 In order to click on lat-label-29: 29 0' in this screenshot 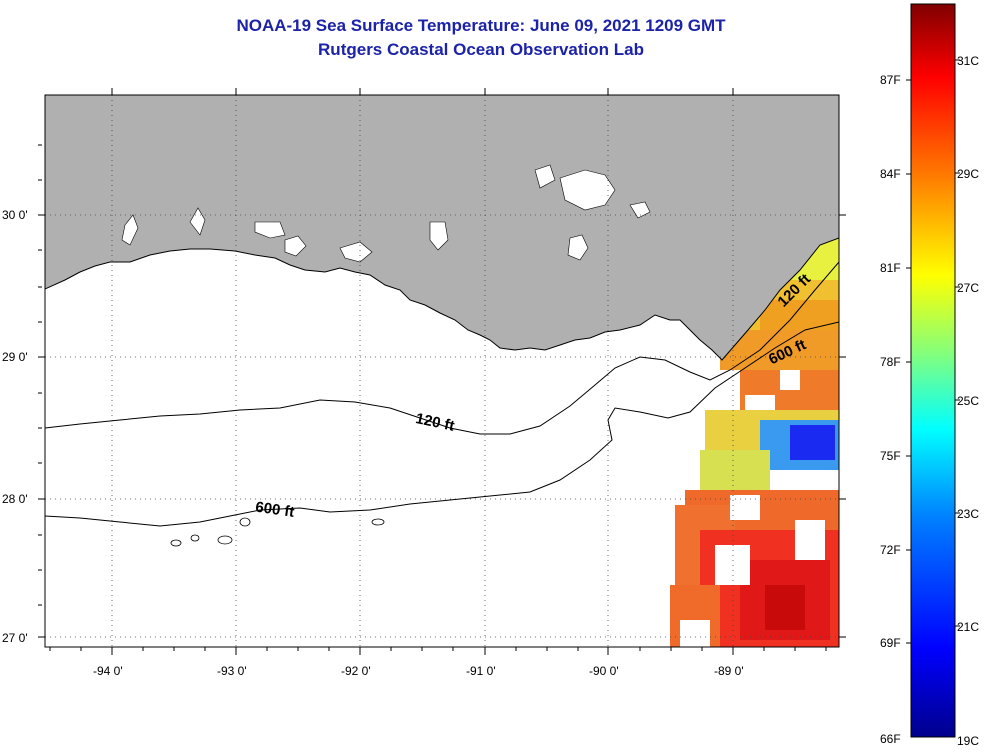, I will do `click(15, 357)`.